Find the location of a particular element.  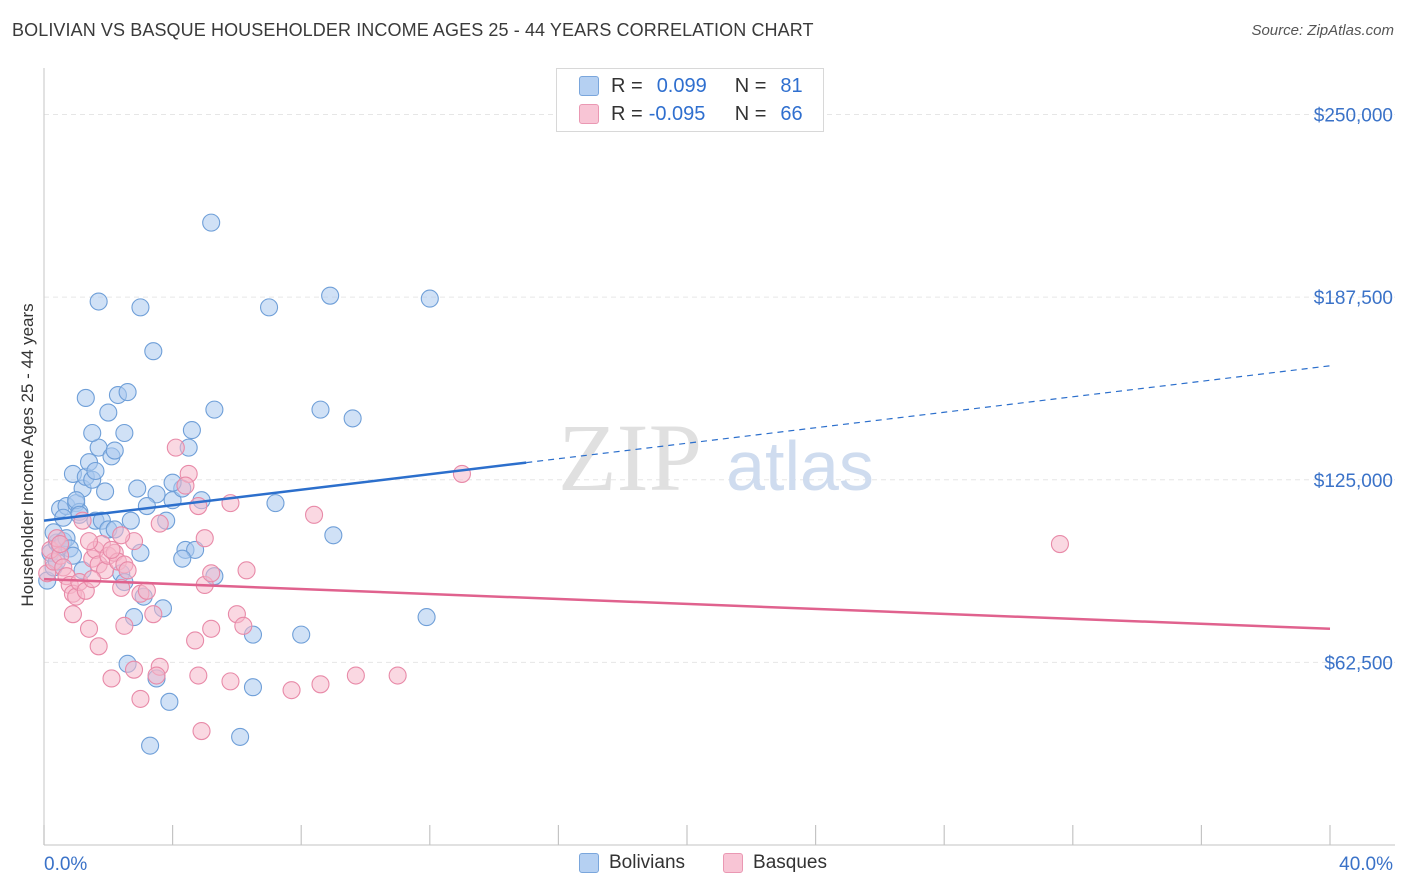

bolivians-trend-line is located at coordinates (285, 491).